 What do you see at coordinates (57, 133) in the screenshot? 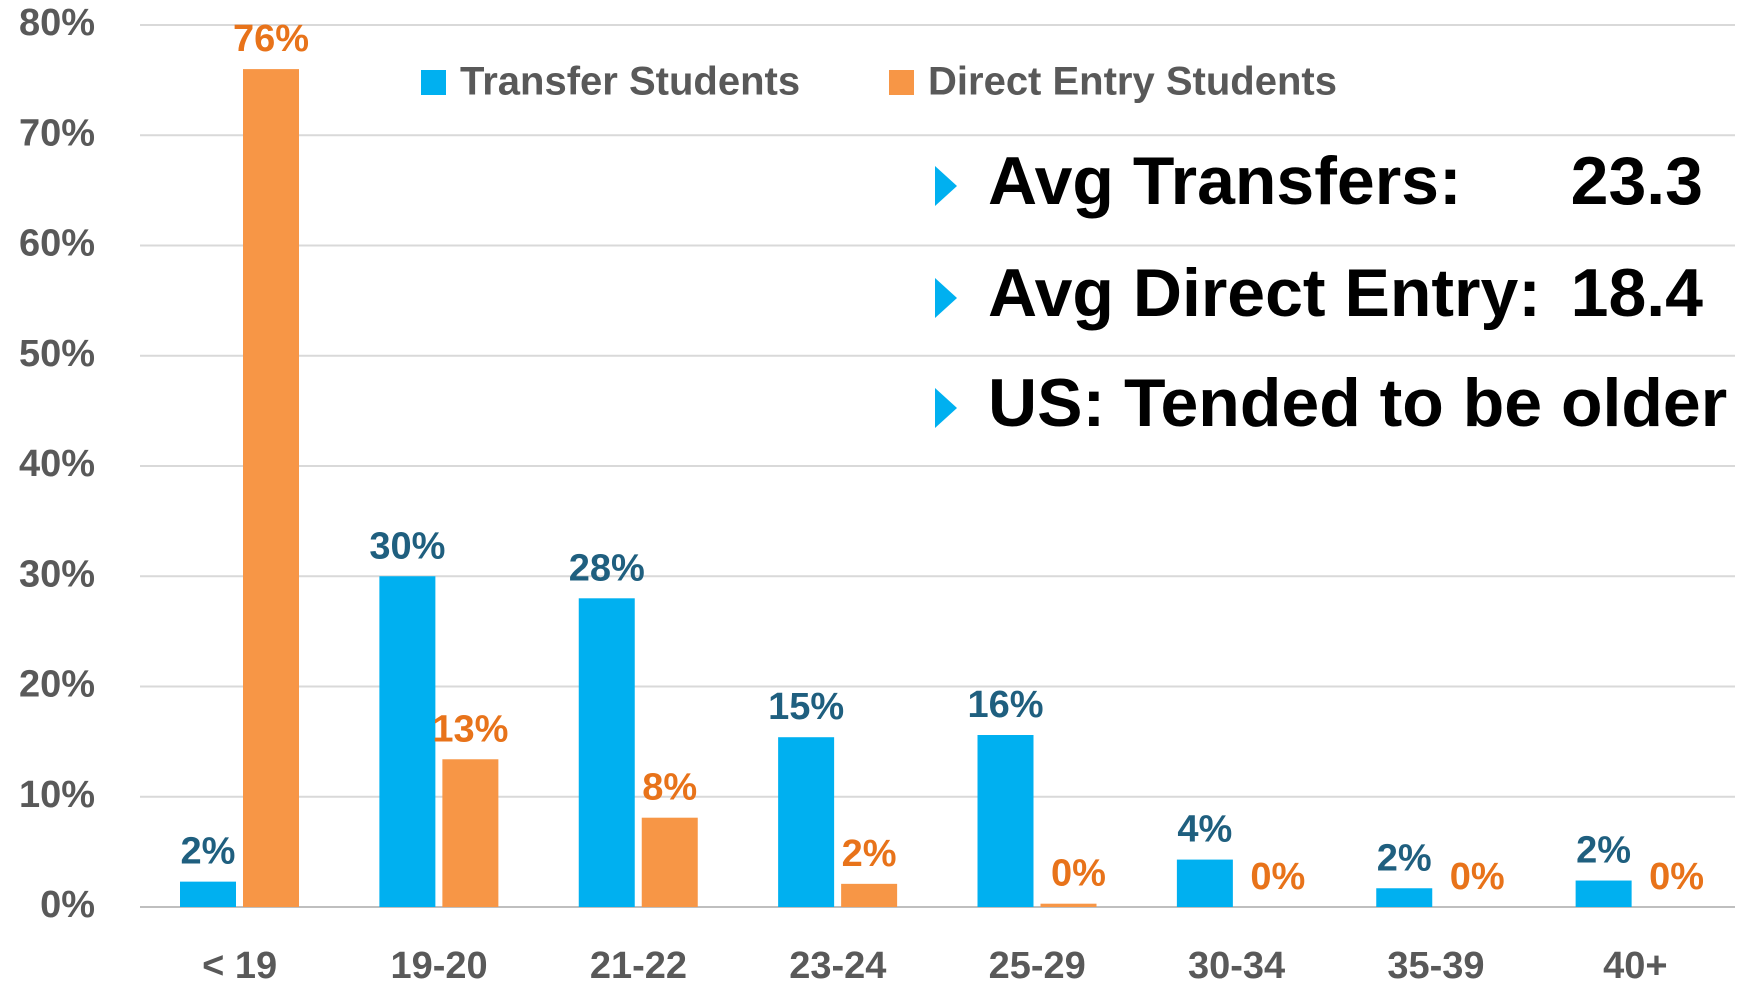
I see `y-tick-label: 70%` at bounding box center [57, 133].